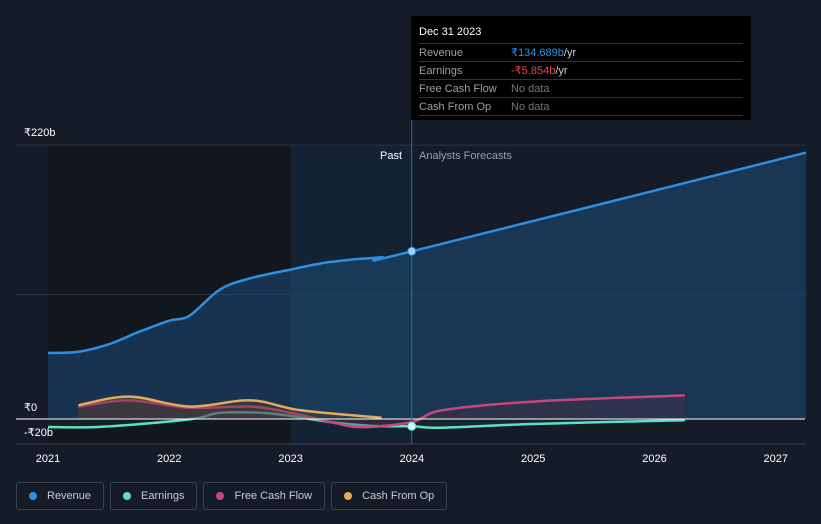  I want to click on legend-item-cash-from-op: Cash From Op, so click(389, 496).